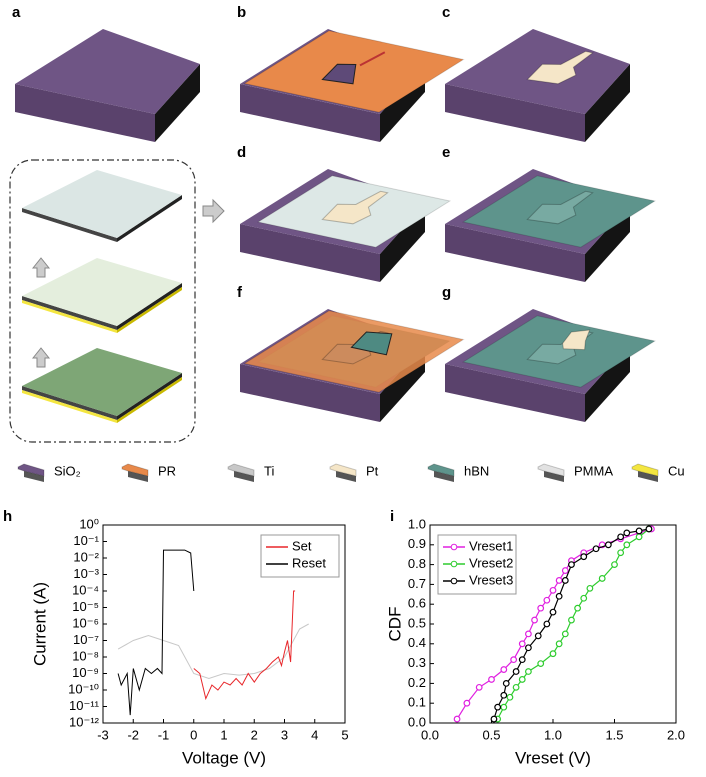  I want to click on legend-label: Pt, so click(372, 470).